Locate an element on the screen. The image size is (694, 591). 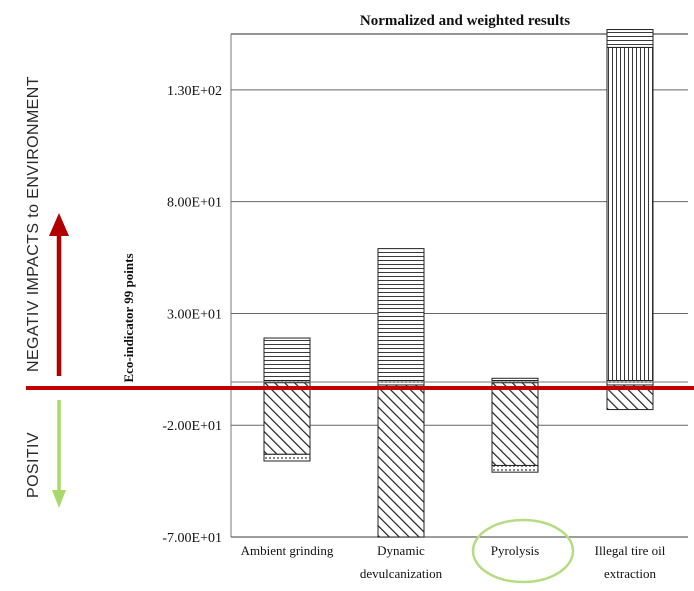
y-tick-label: 8.00E+01 is located at coordinates (194, 203).